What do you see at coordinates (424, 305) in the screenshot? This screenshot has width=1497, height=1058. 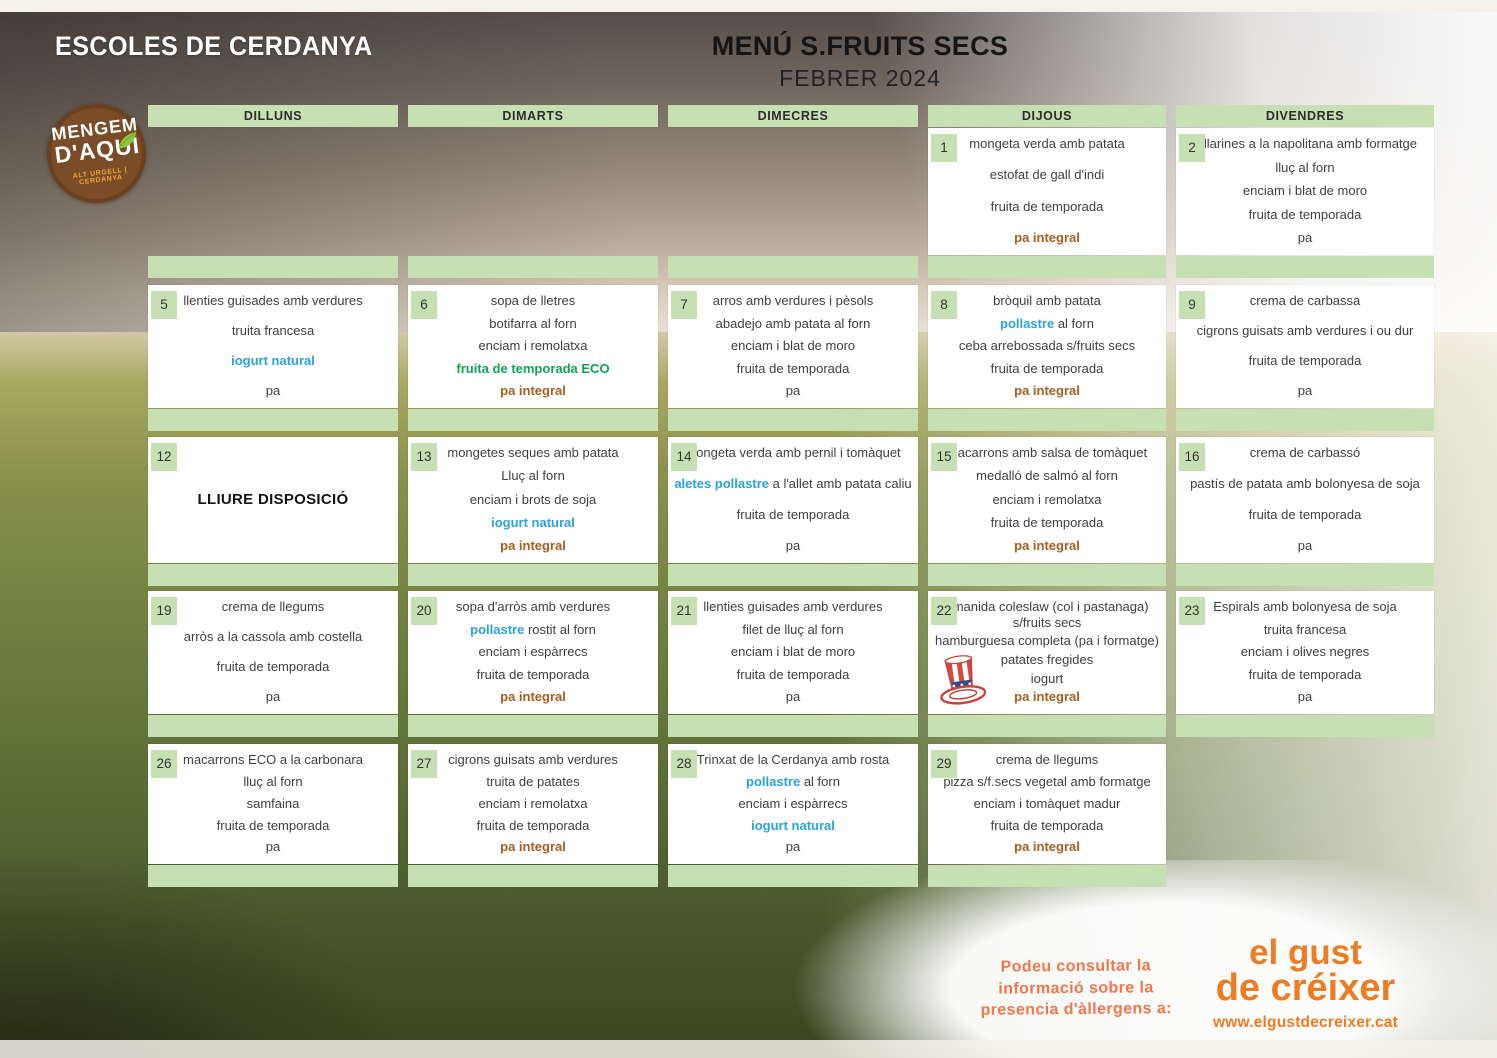 I see `day-number-badge: 6` at bounding box center [424, 305].